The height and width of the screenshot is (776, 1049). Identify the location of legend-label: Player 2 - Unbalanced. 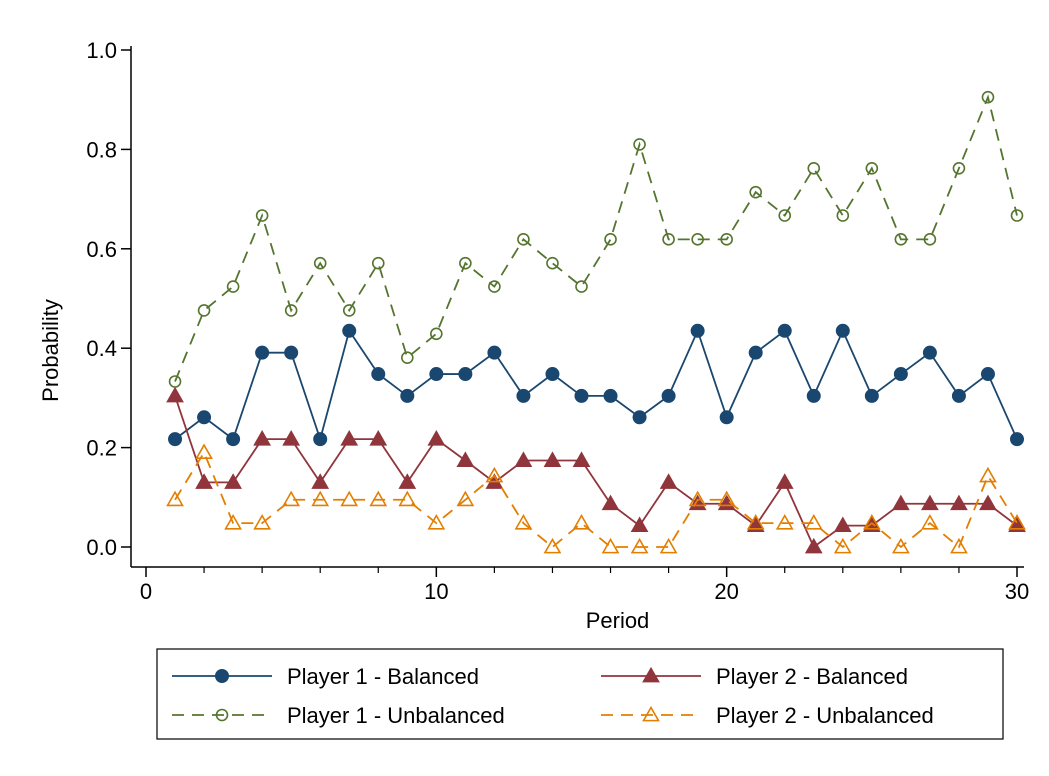
(825, 715).